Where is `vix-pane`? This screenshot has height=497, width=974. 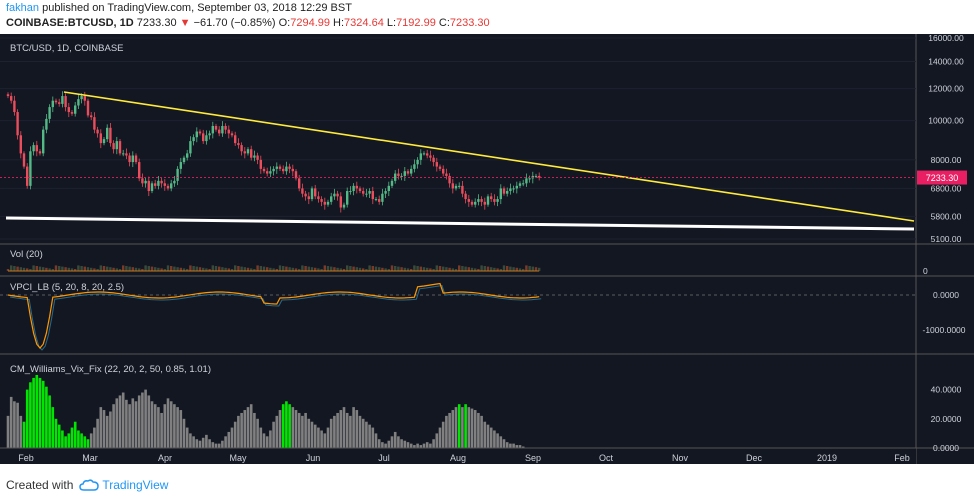 vix-pane is located at coordinates (265, 411).